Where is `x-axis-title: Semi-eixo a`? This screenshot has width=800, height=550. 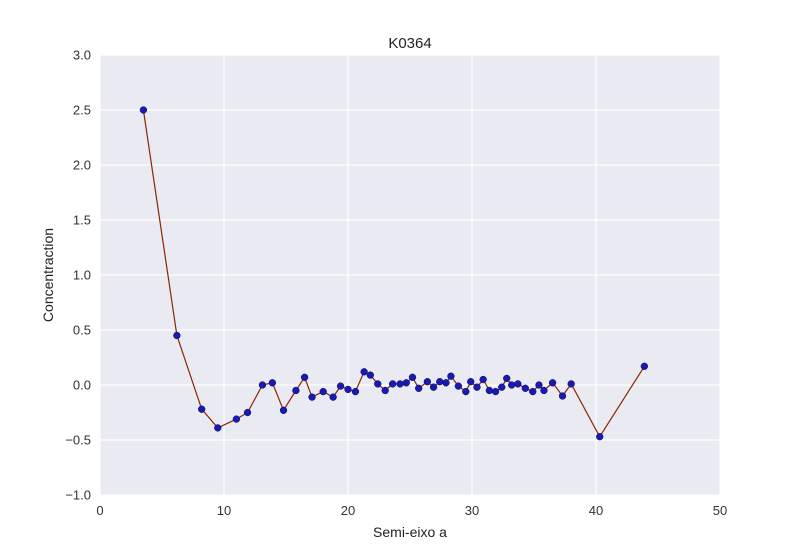 x-axis-title: Semi-eixo a is located at coordinates (410, 532).